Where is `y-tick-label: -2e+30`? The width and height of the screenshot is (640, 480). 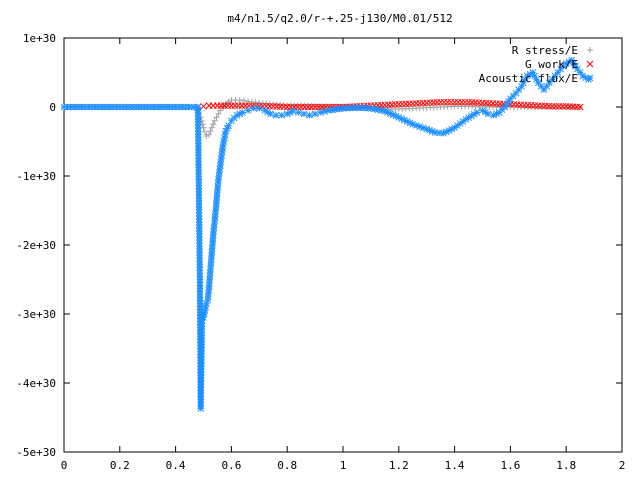
y-tick-label: -2e+30 is located at coordinates (36, 245).